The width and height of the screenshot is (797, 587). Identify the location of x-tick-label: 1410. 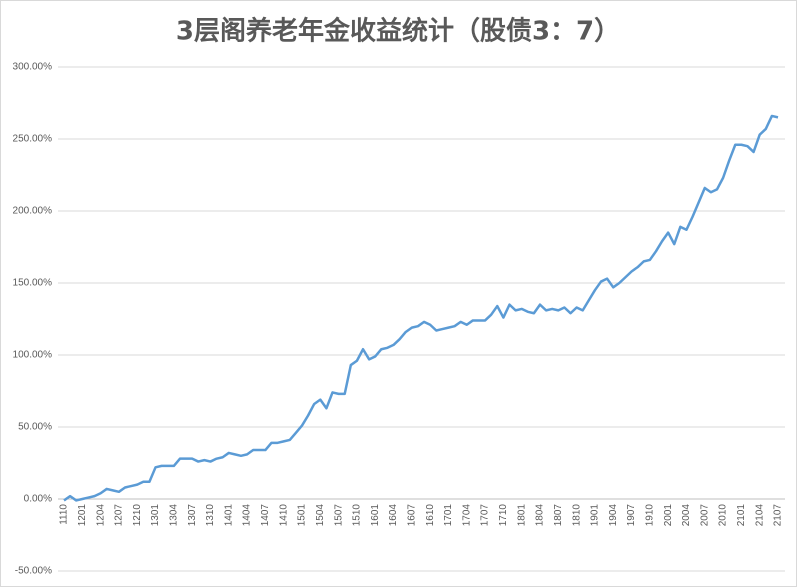
(283, 515).